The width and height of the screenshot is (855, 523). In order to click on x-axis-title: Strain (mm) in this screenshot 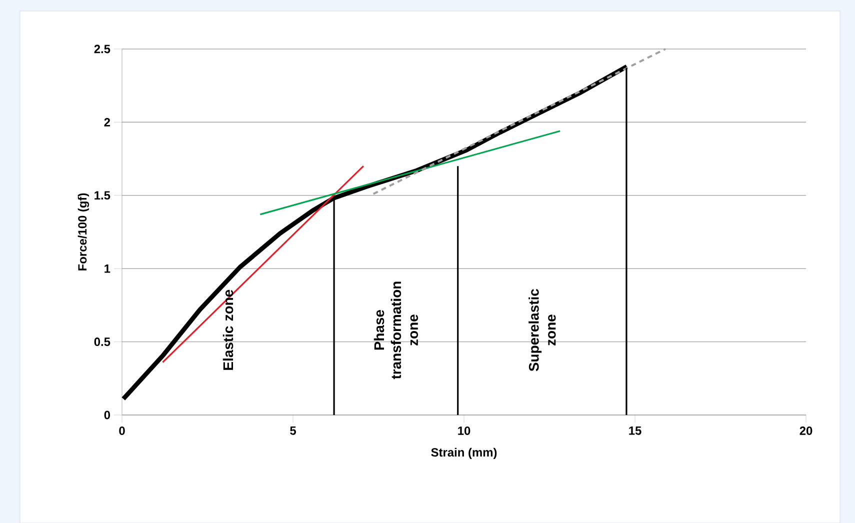, I will do `click(464, 453)`.